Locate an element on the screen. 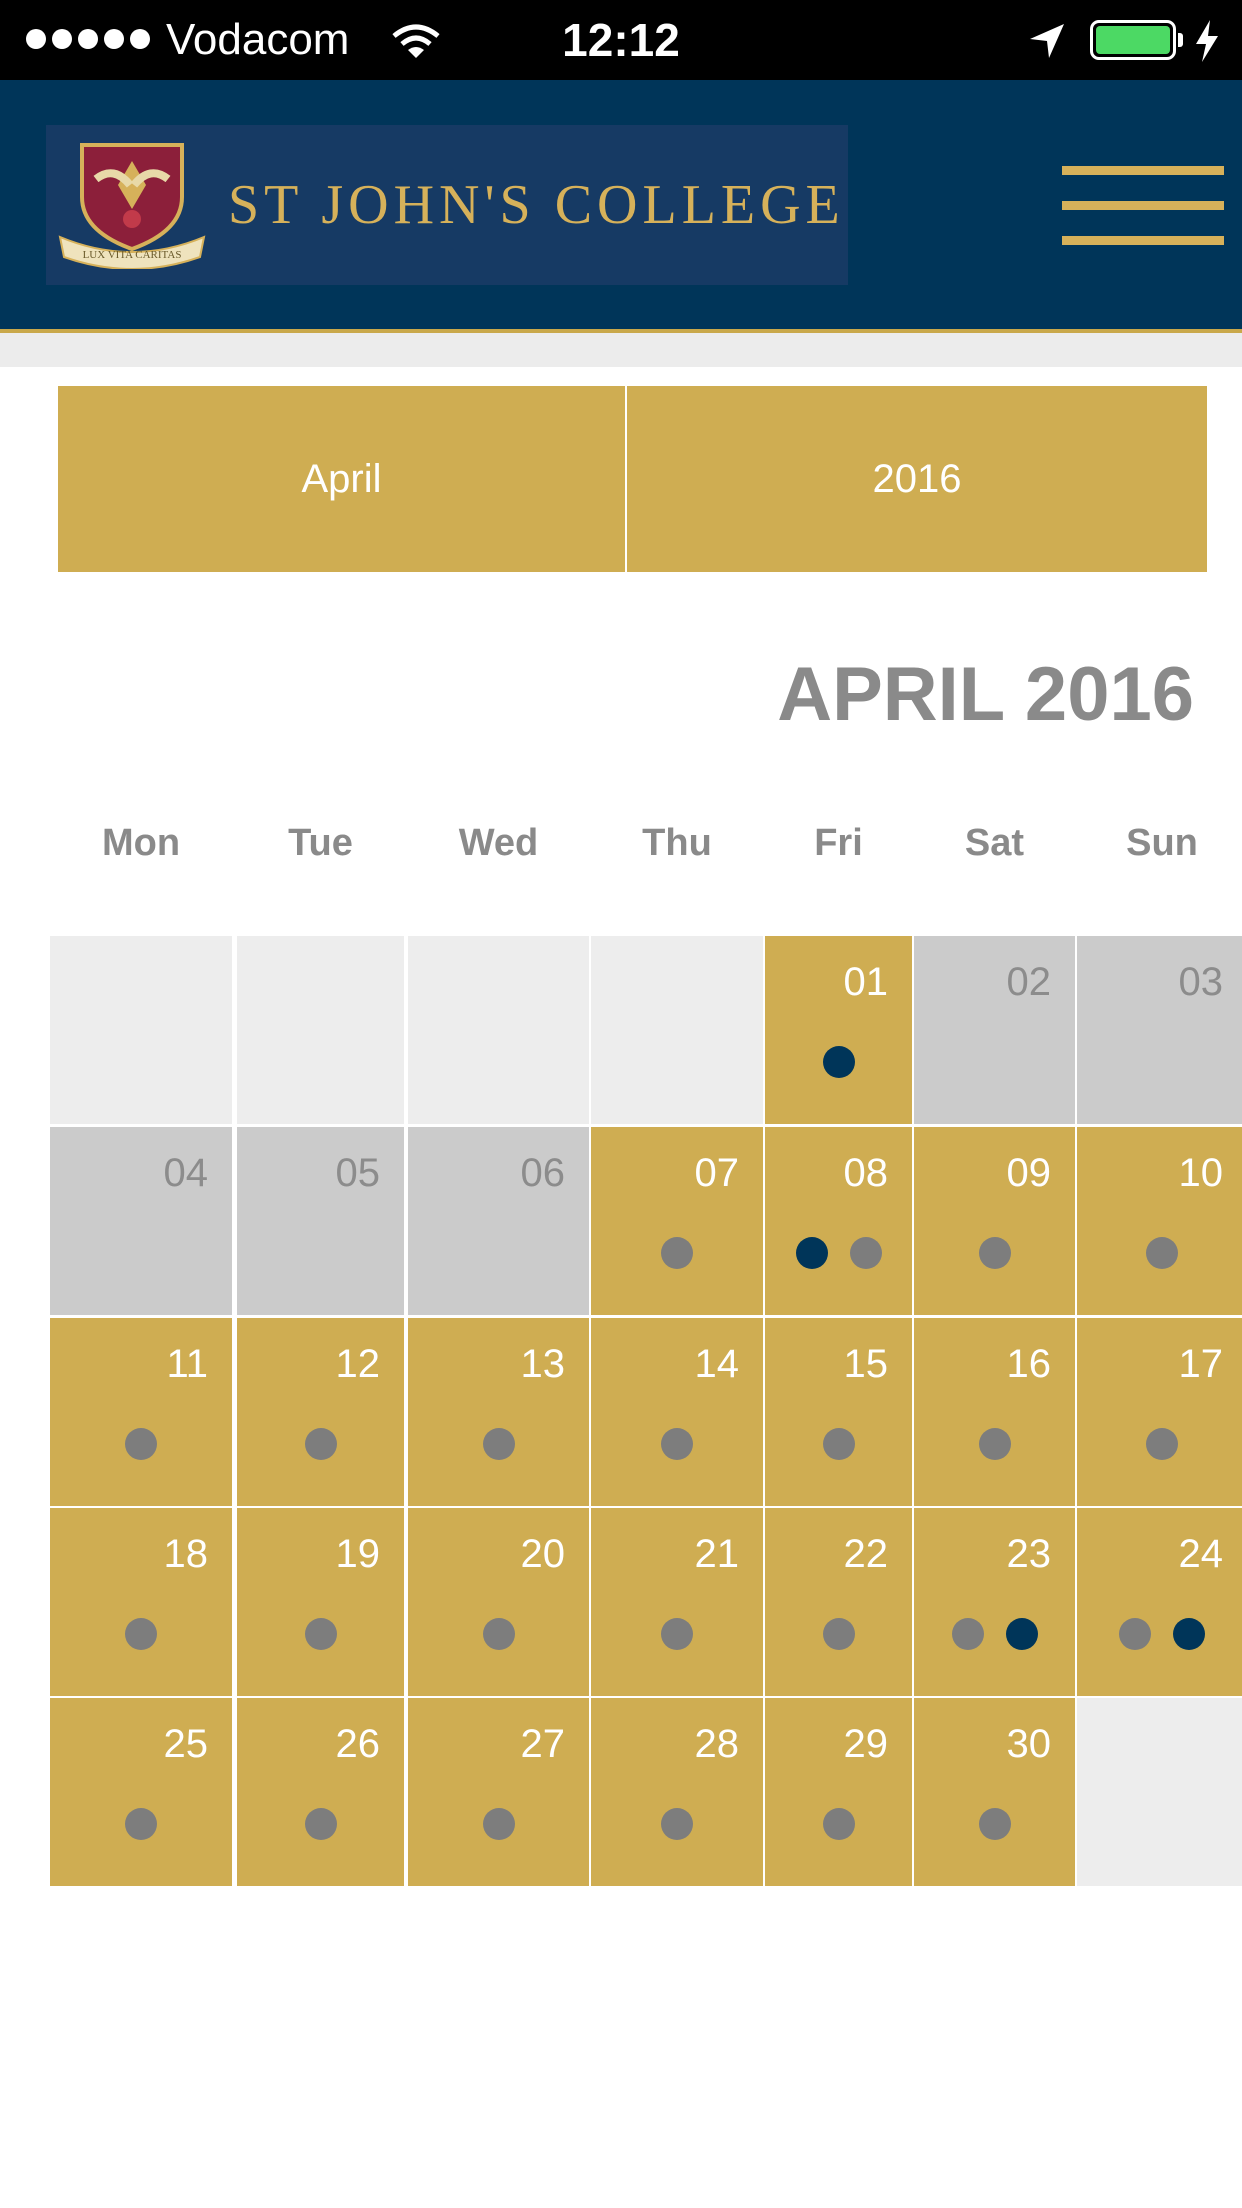 The height and width of the screenshot is (2208, 1242). day-number: 16 is located at coordinates (1029, 1364).